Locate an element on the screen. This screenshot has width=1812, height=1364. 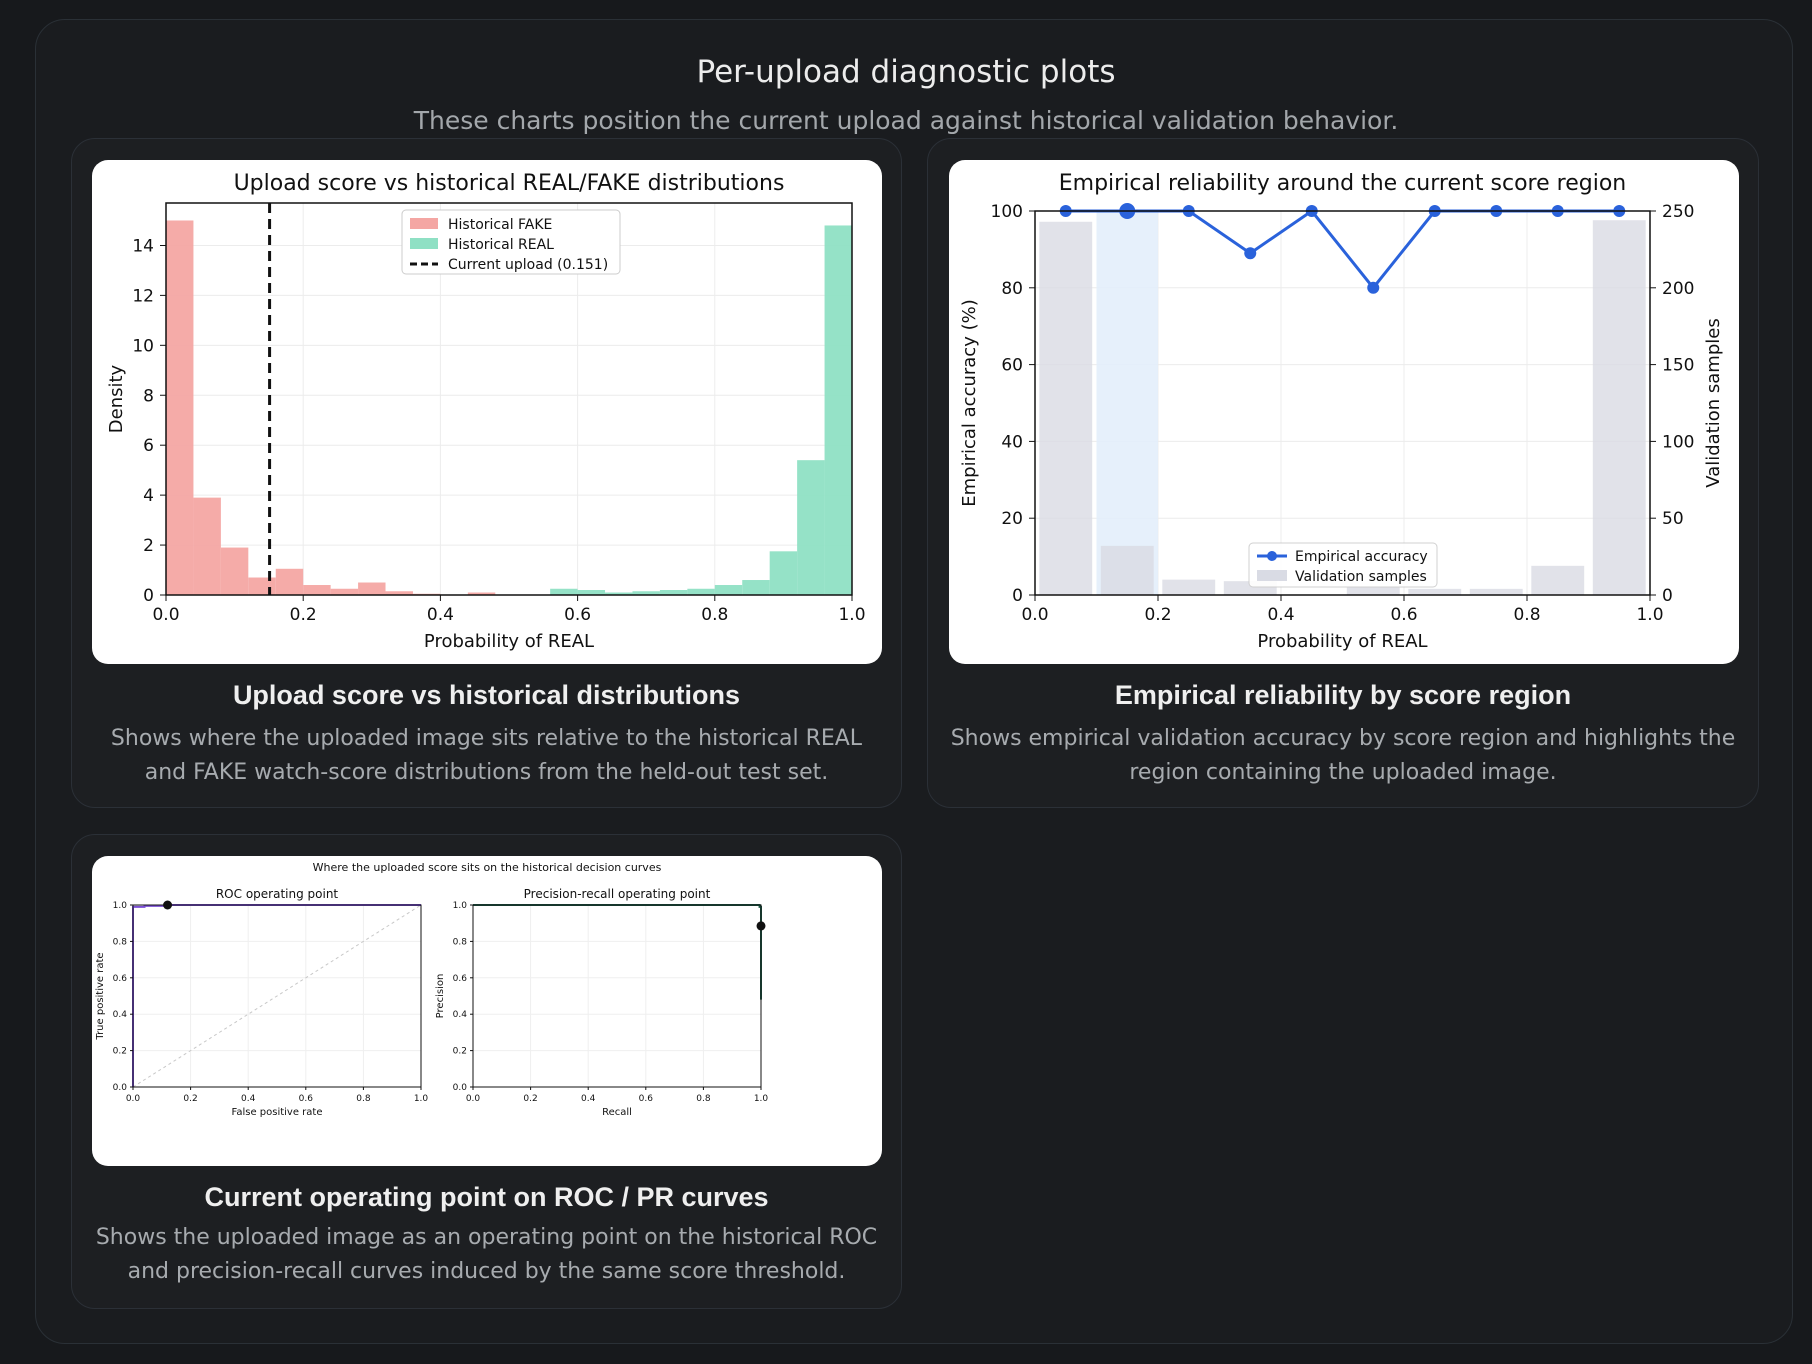
y-tick-label: 60 is located at coordinates (1012, 366).